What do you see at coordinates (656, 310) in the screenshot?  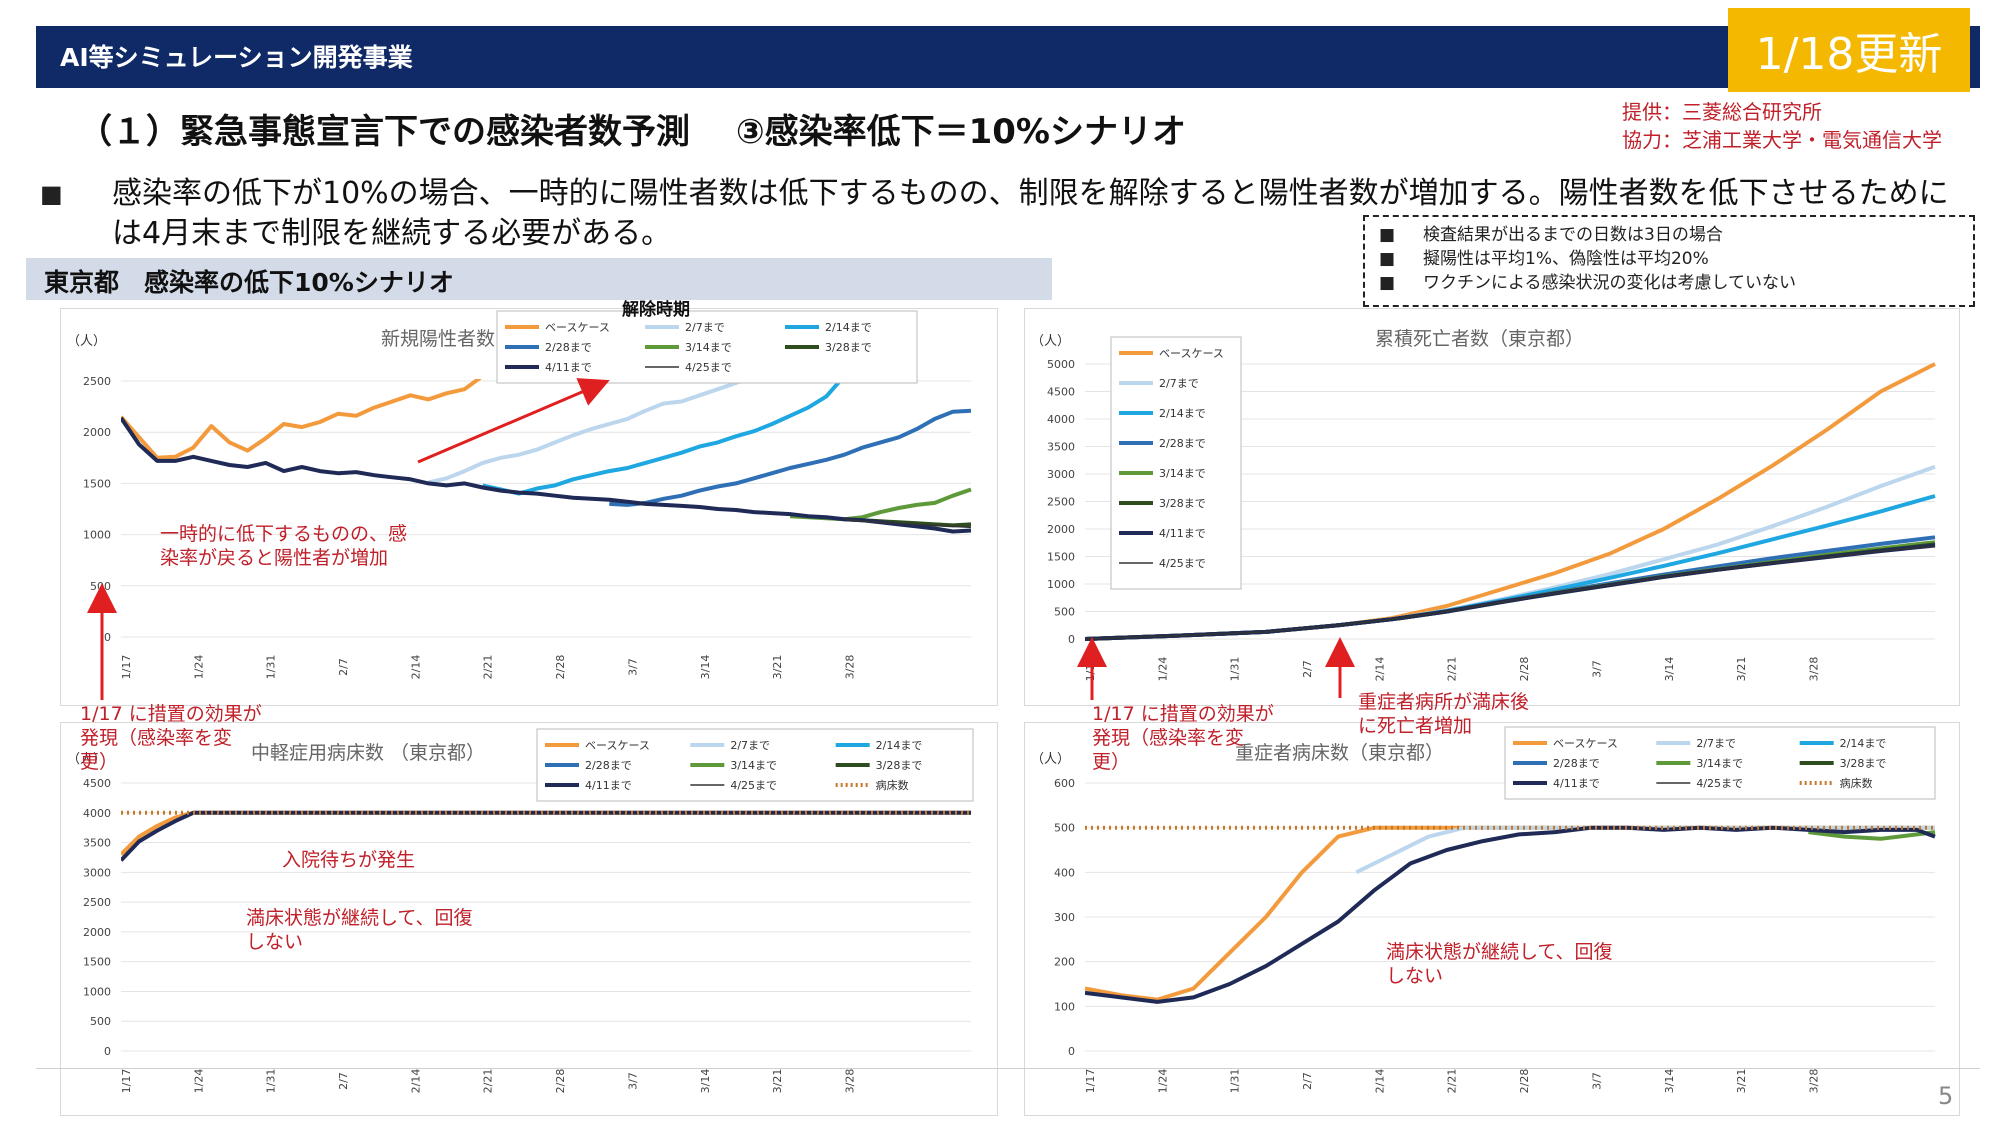 I see `annotation-release: 解除時期` at bounding box center [656, 310].